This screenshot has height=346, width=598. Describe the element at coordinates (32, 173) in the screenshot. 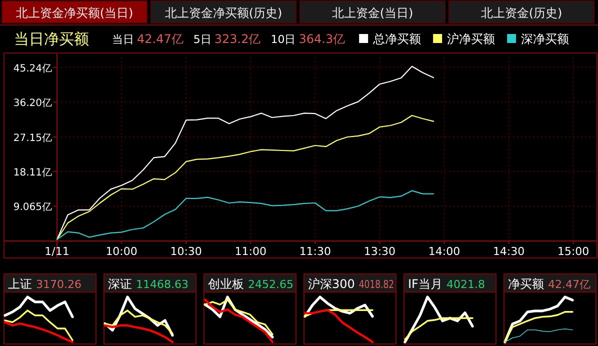

I see `y-tick-label: 18.11亿` at that location.